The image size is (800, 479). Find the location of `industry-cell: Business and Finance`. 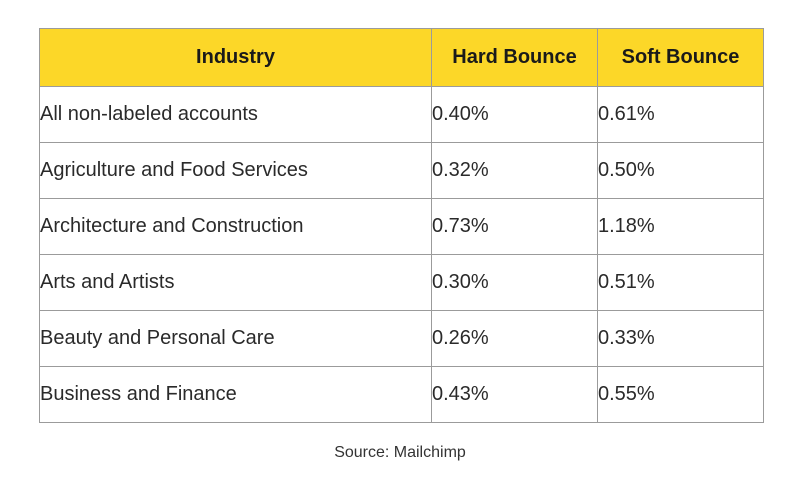

industry-cell: Business and Finance is located at coordinates (235, 394).